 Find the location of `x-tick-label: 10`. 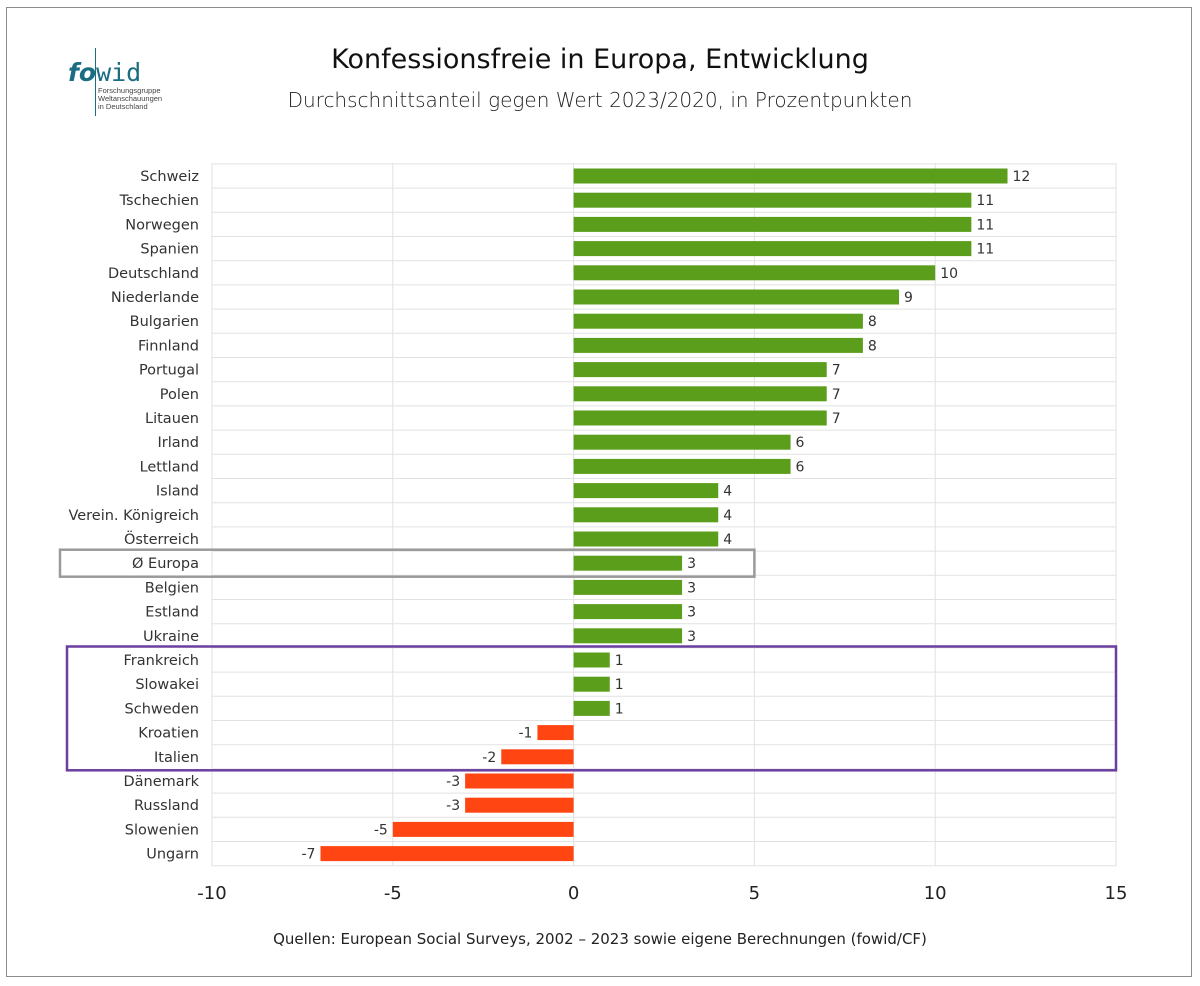

x-tick-label: 10 is located at coordinates (935, 893).